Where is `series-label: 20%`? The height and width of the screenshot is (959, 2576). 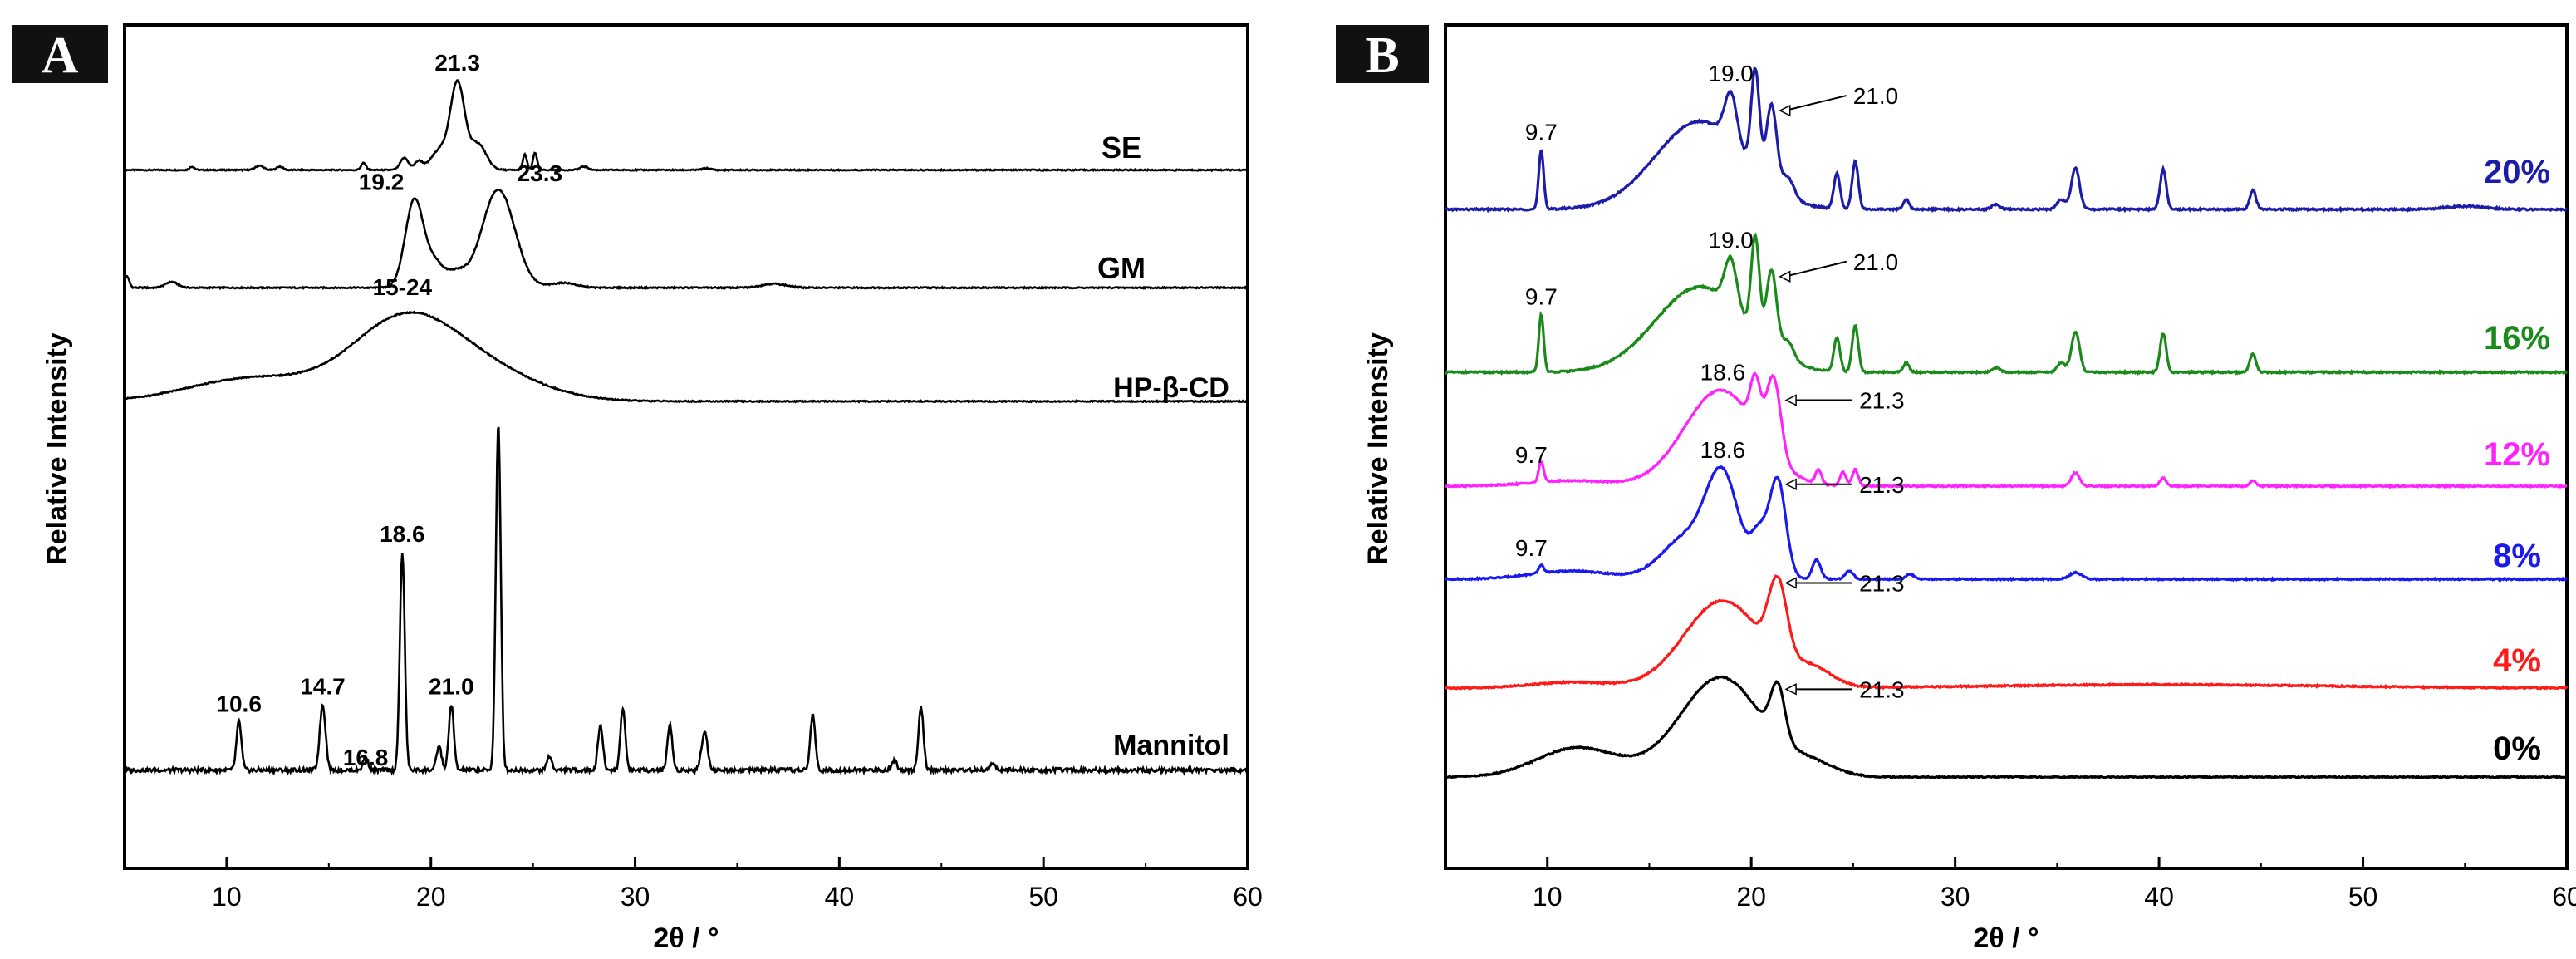
series-label: 20% is located at coordinates (2517, 172).